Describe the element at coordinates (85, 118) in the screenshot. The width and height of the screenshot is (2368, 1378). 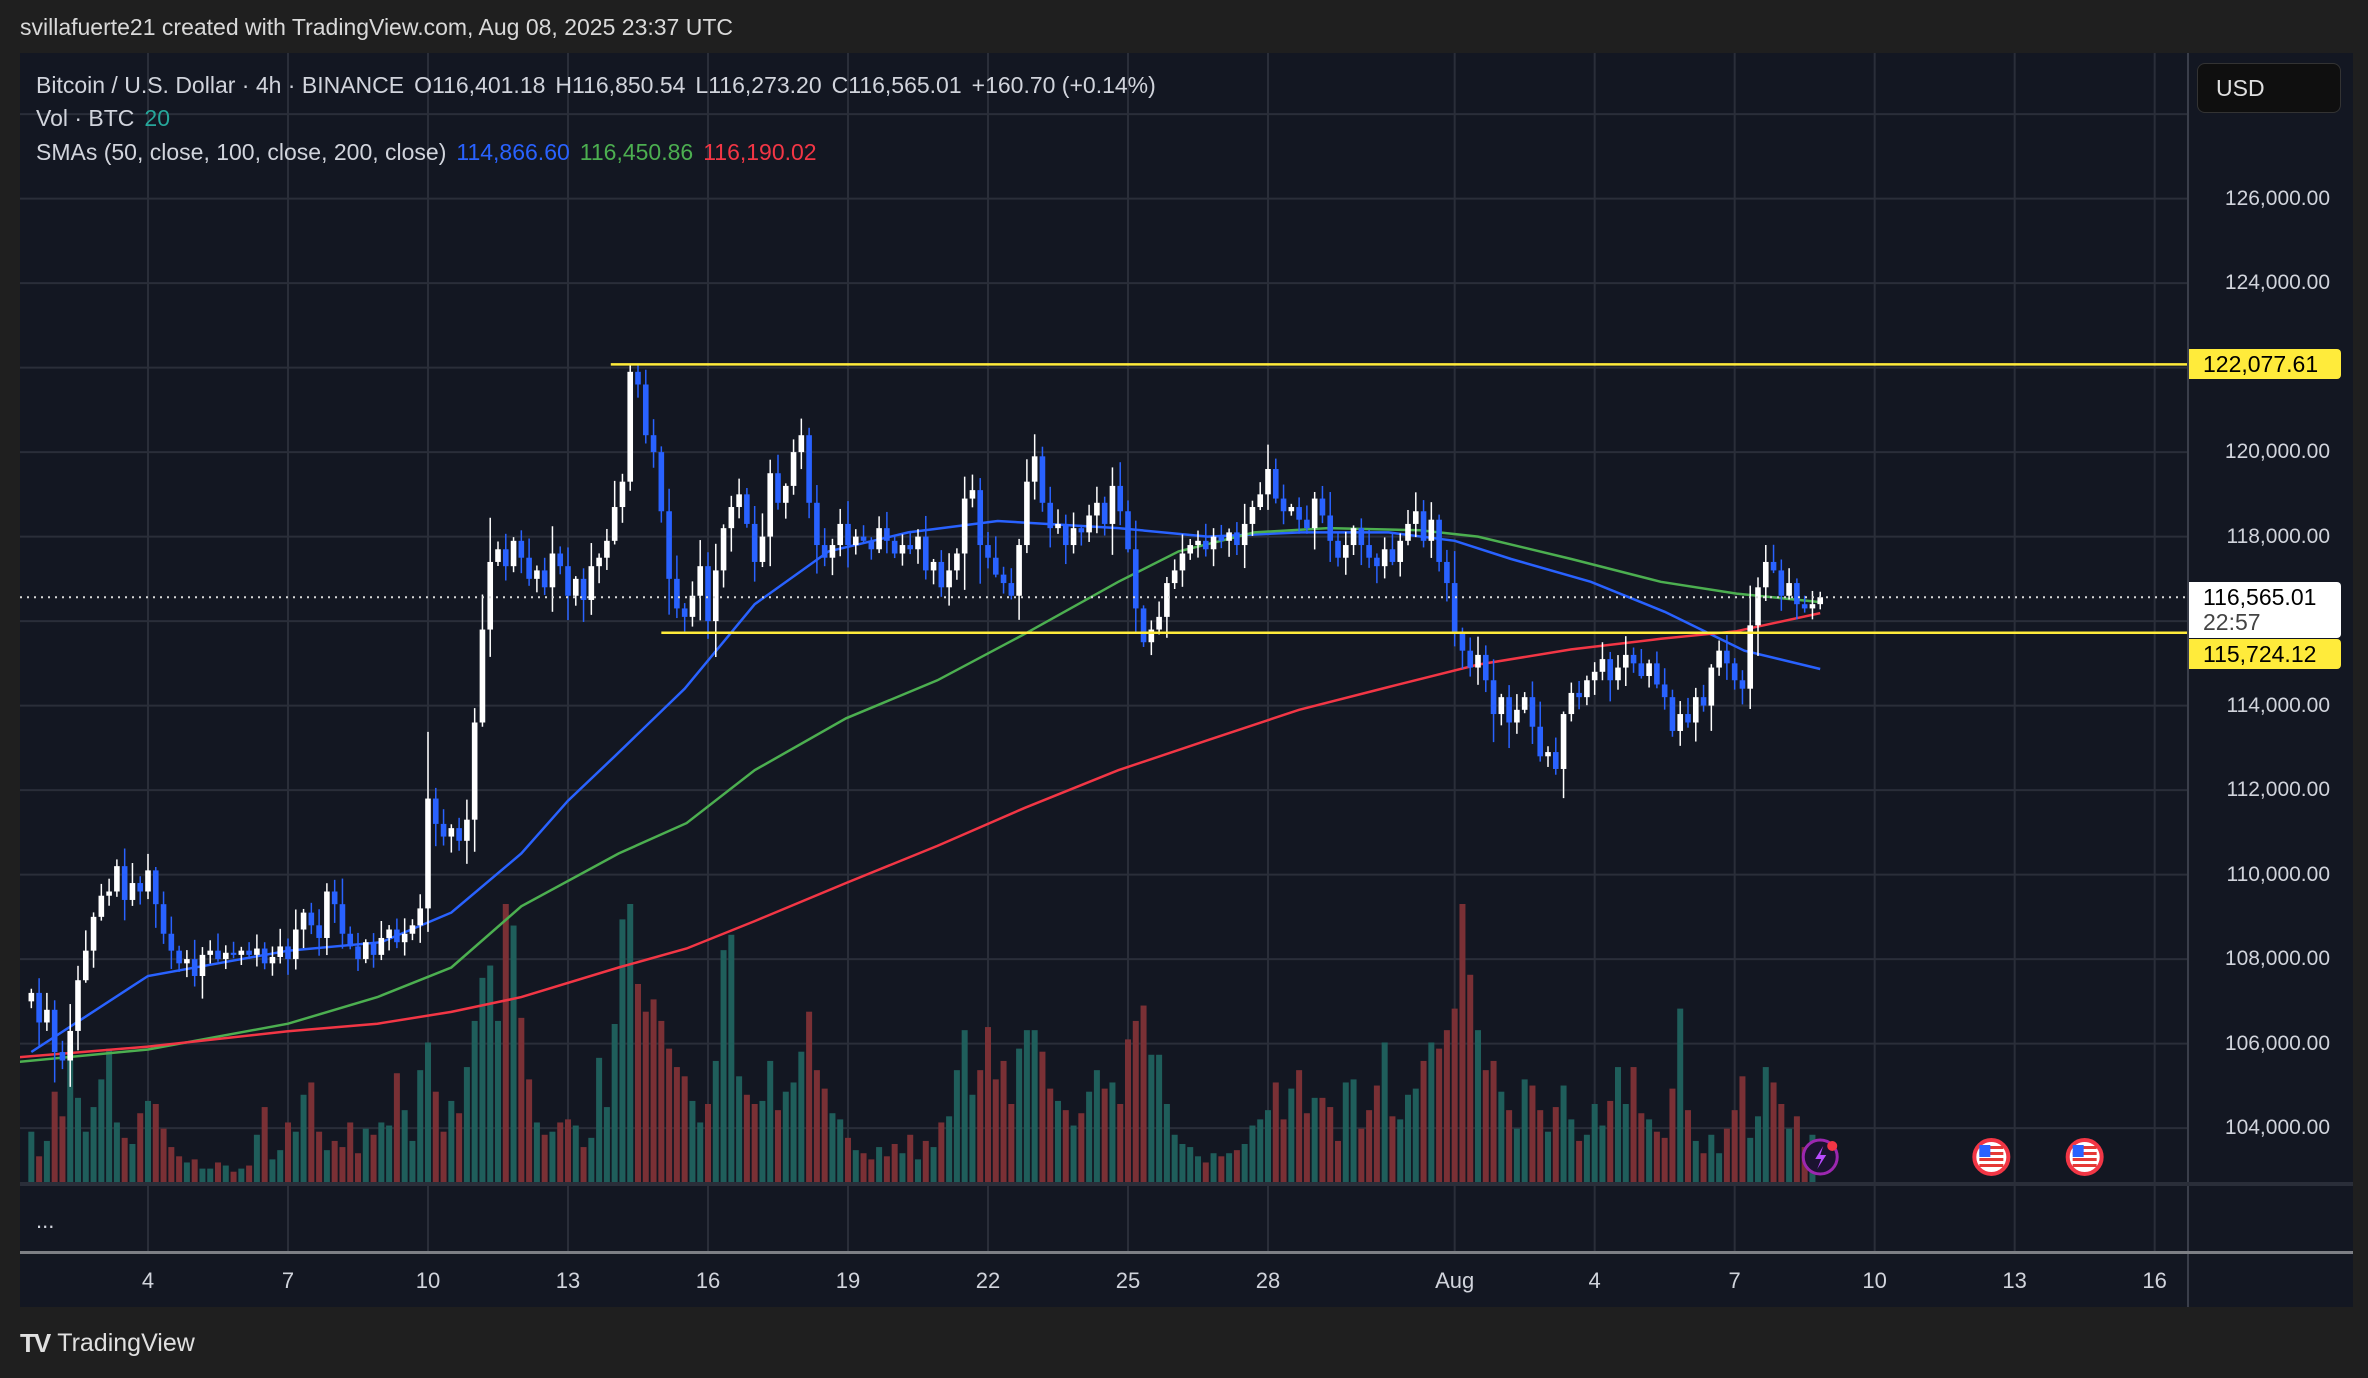
I see `volume-label: Vol · BTC` at that location.